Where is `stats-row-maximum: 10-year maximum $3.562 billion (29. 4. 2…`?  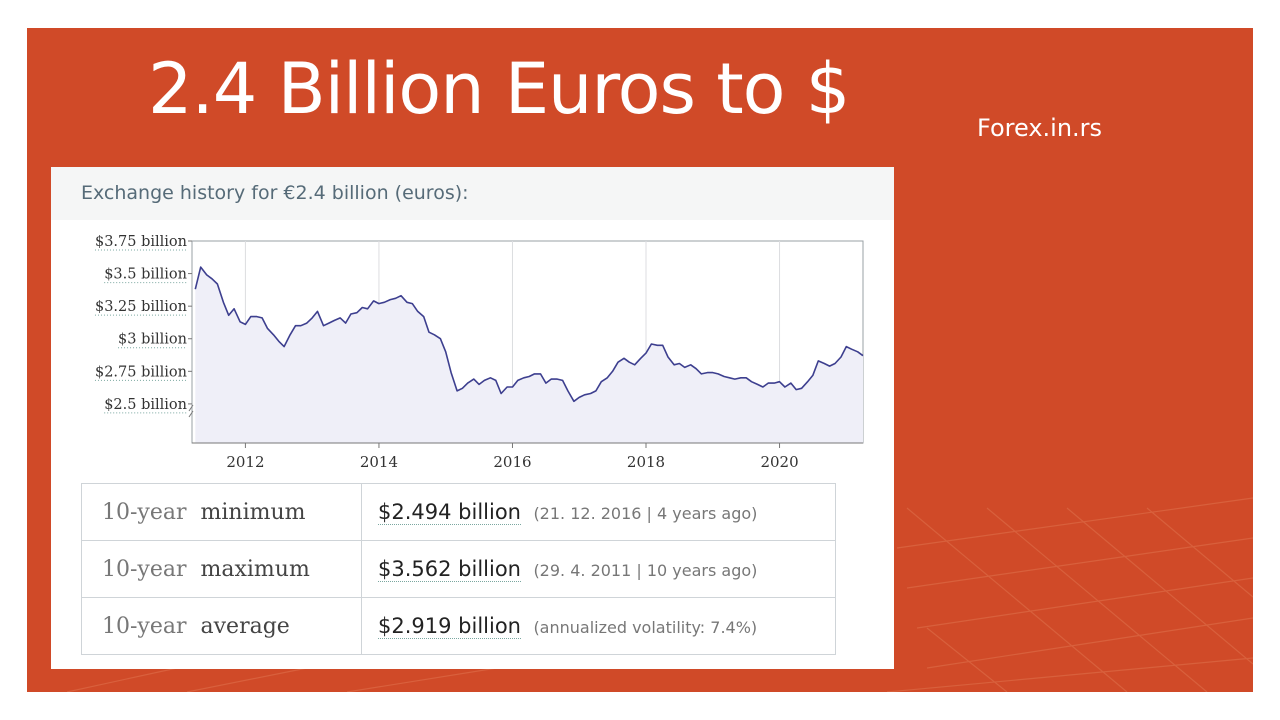 stats-row-maximum: 10-year maximum $3.562 billion (29. 4. 2… is located at coordinates (458, 569).